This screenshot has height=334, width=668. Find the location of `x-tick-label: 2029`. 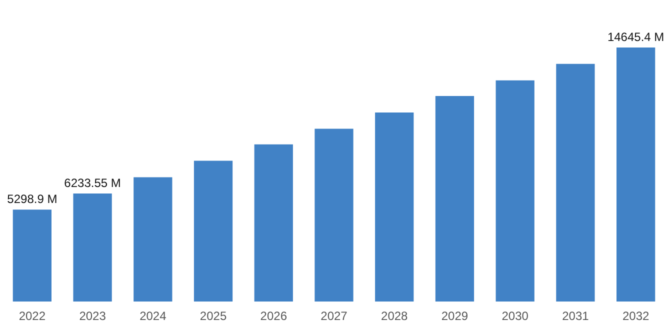

x-tick-label: 2029 is located at coordinates (454, 316).